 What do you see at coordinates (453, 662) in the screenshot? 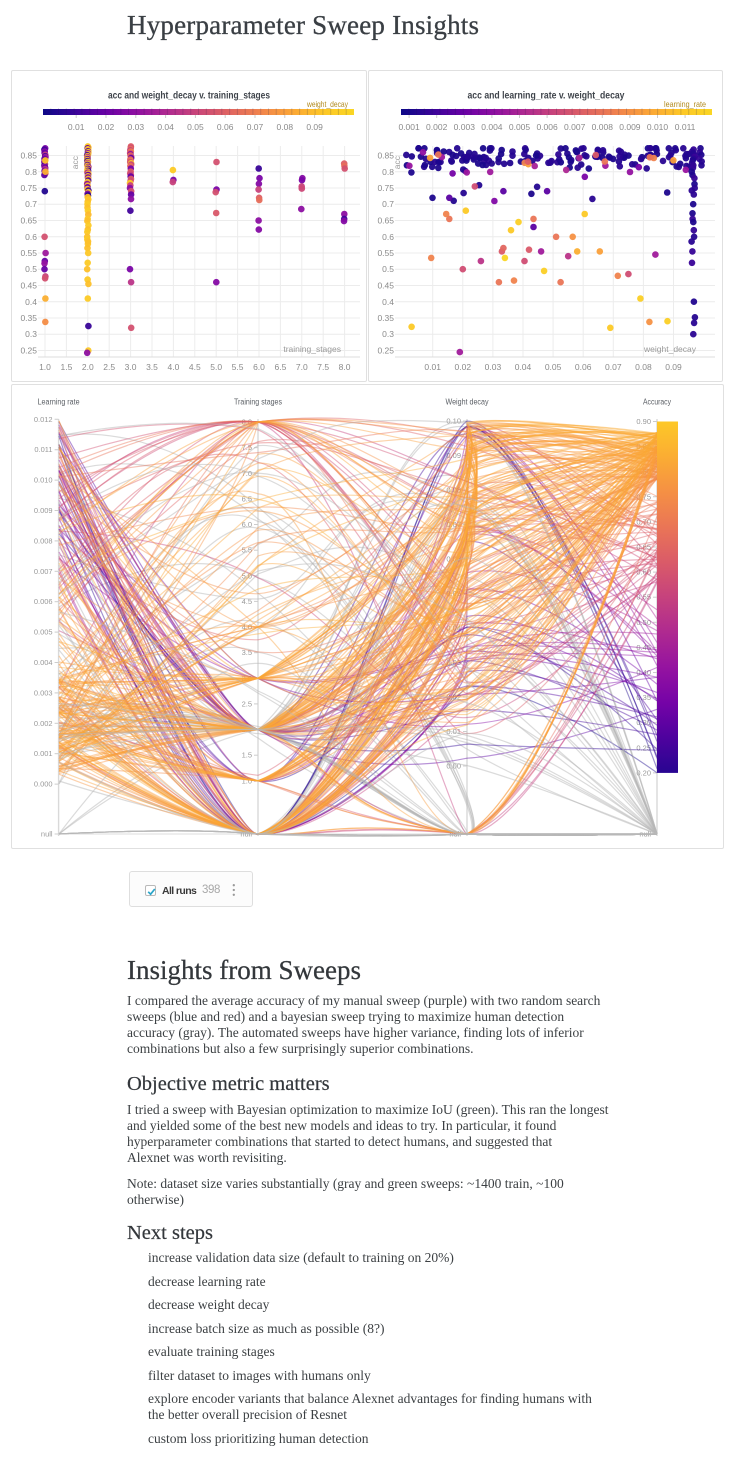
I see `svg-text: 0.03` at bounding box center [453, 662].